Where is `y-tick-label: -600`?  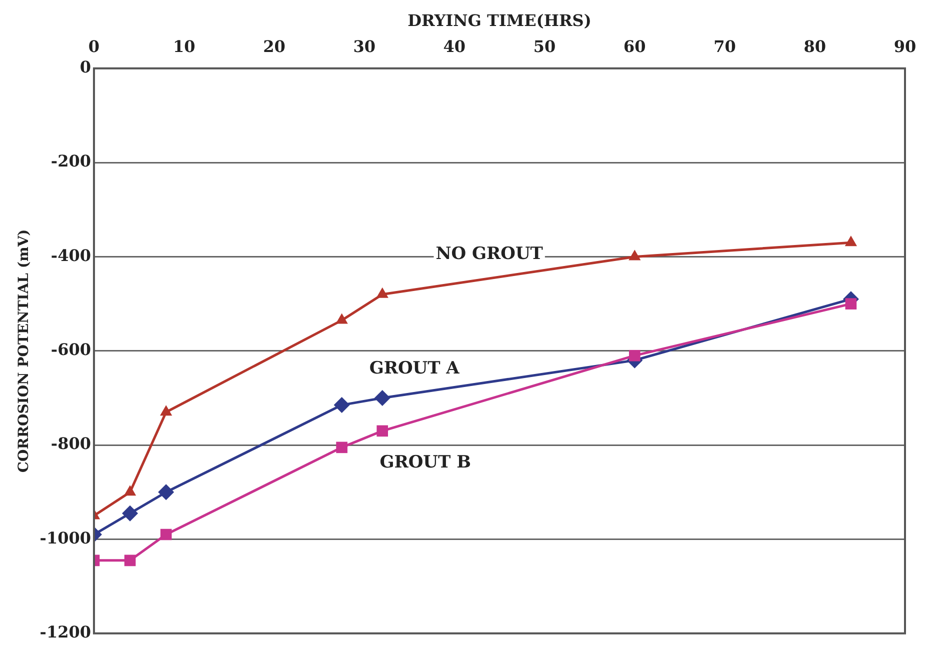 y-tick-label: -600 is located at coordinates (70, 350).